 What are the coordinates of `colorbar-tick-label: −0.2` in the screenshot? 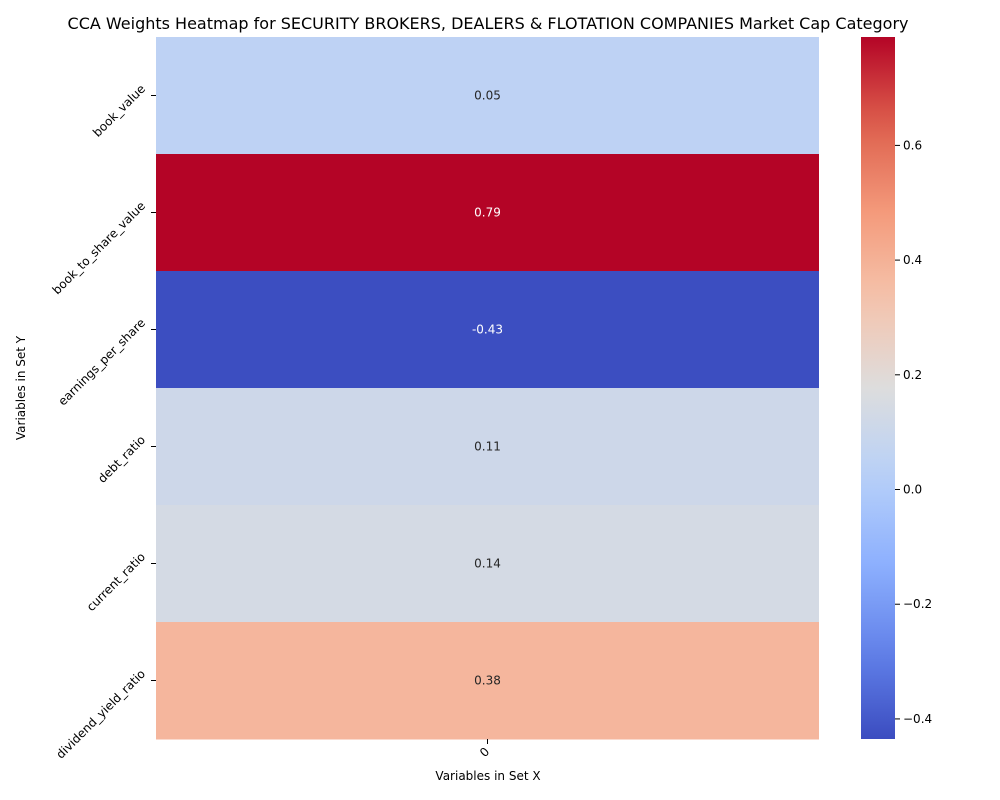 It's located at (917, 604).